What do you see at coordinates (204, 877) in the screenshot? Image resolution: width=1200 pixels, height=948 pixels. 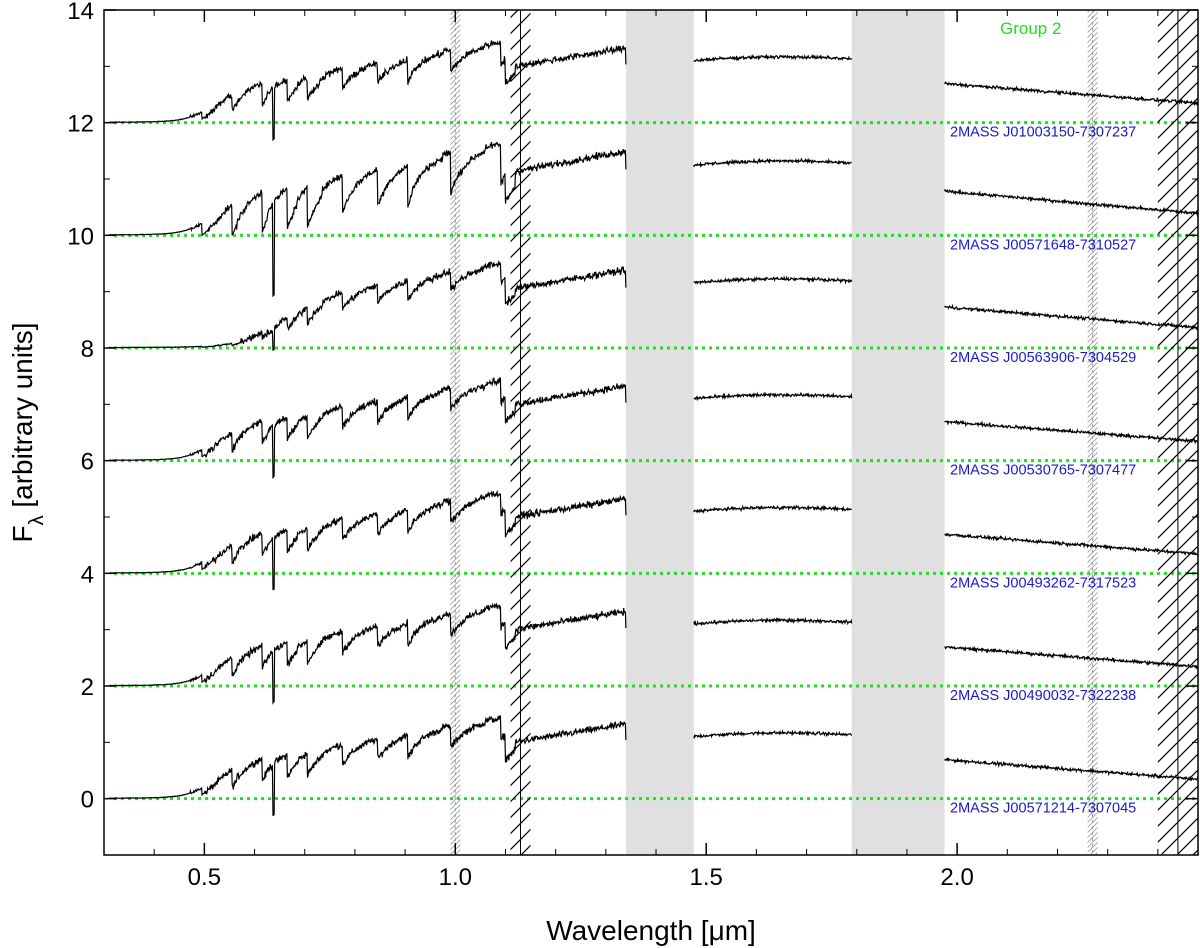 I see `x-tick-label-0: 0.5` at bounding box center [204, 877].